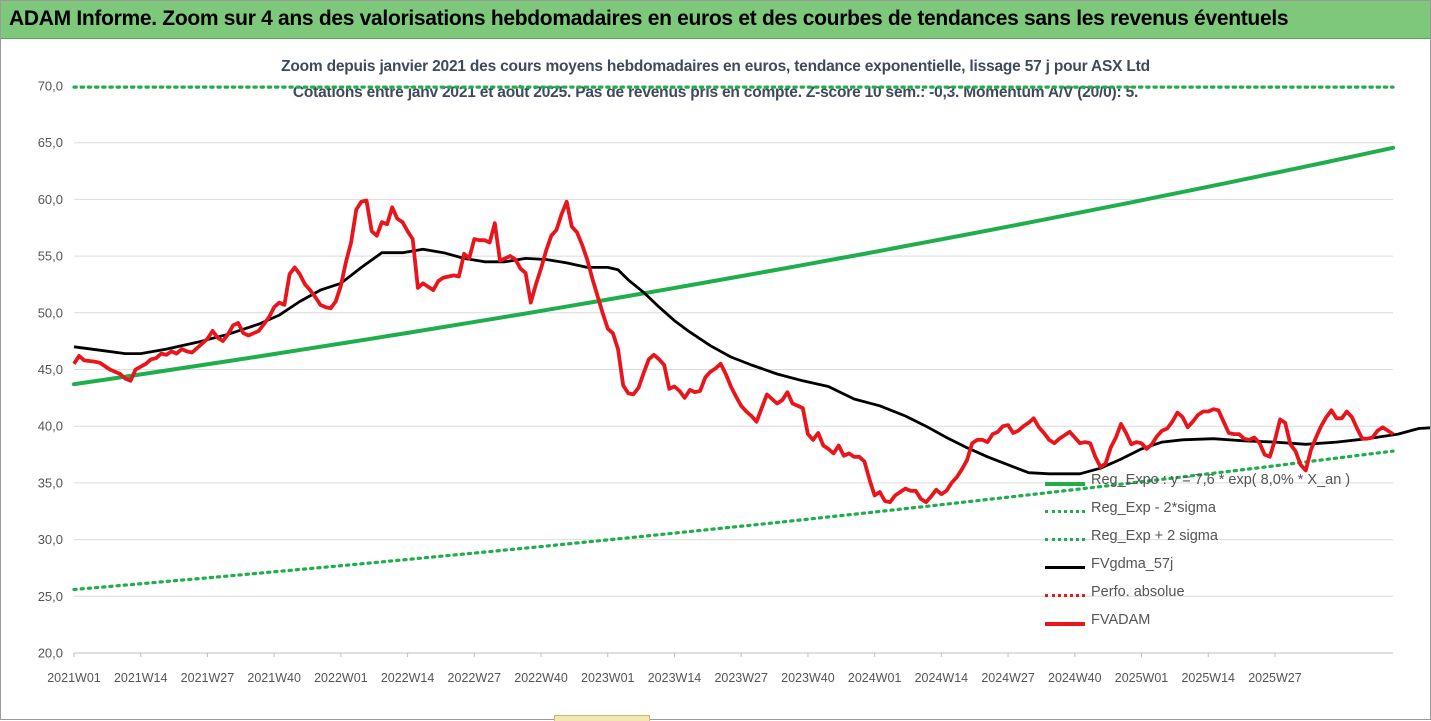 The height and width of the screenshot is (721, 1431). What do you see at coordinates (675, 678) in the screenshot?
I see `x-tick-label: 2023W14` at bounding box center [675, 678].